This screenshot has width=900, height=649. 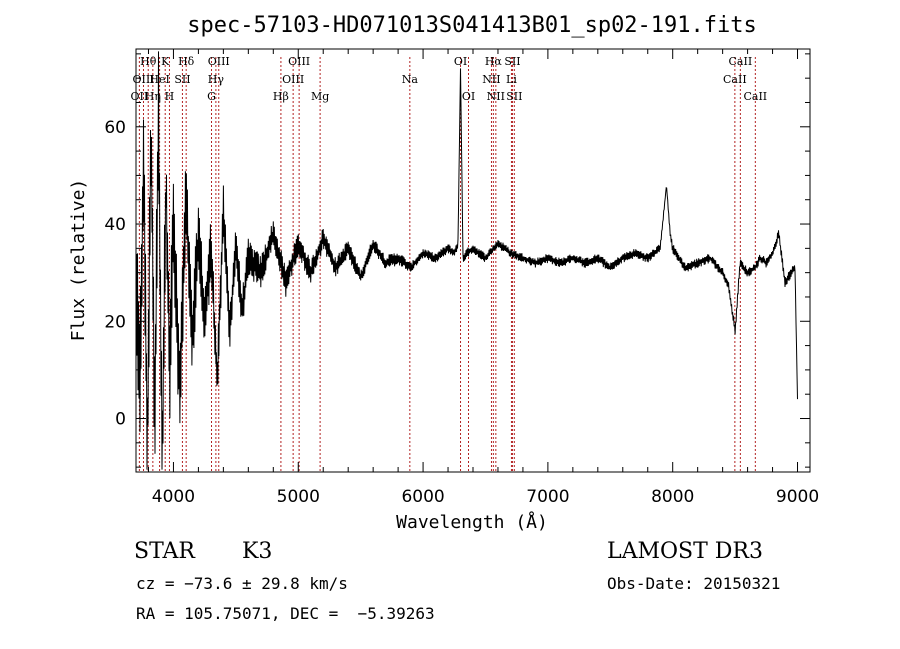 What do you see at coordinates (320, 96) in the screenshot?
I see `spectral-line-label: Mg` at bounding box center [320, 96].